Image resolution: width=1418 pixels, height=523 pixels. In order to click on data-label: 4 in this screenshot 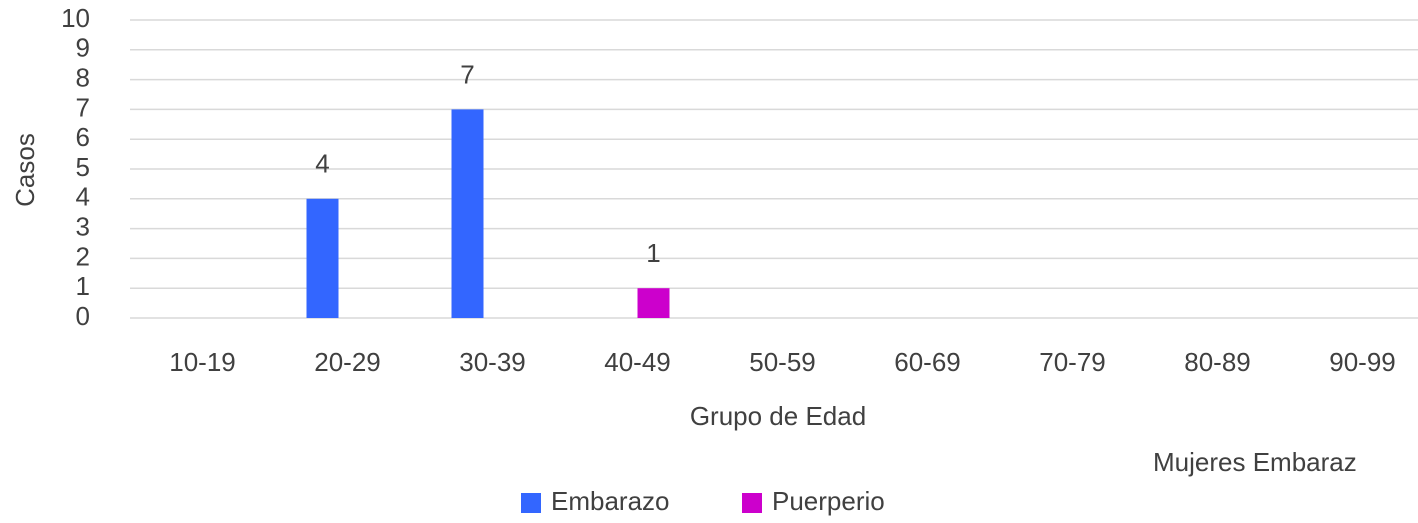, I will do `click(322, 164)`.